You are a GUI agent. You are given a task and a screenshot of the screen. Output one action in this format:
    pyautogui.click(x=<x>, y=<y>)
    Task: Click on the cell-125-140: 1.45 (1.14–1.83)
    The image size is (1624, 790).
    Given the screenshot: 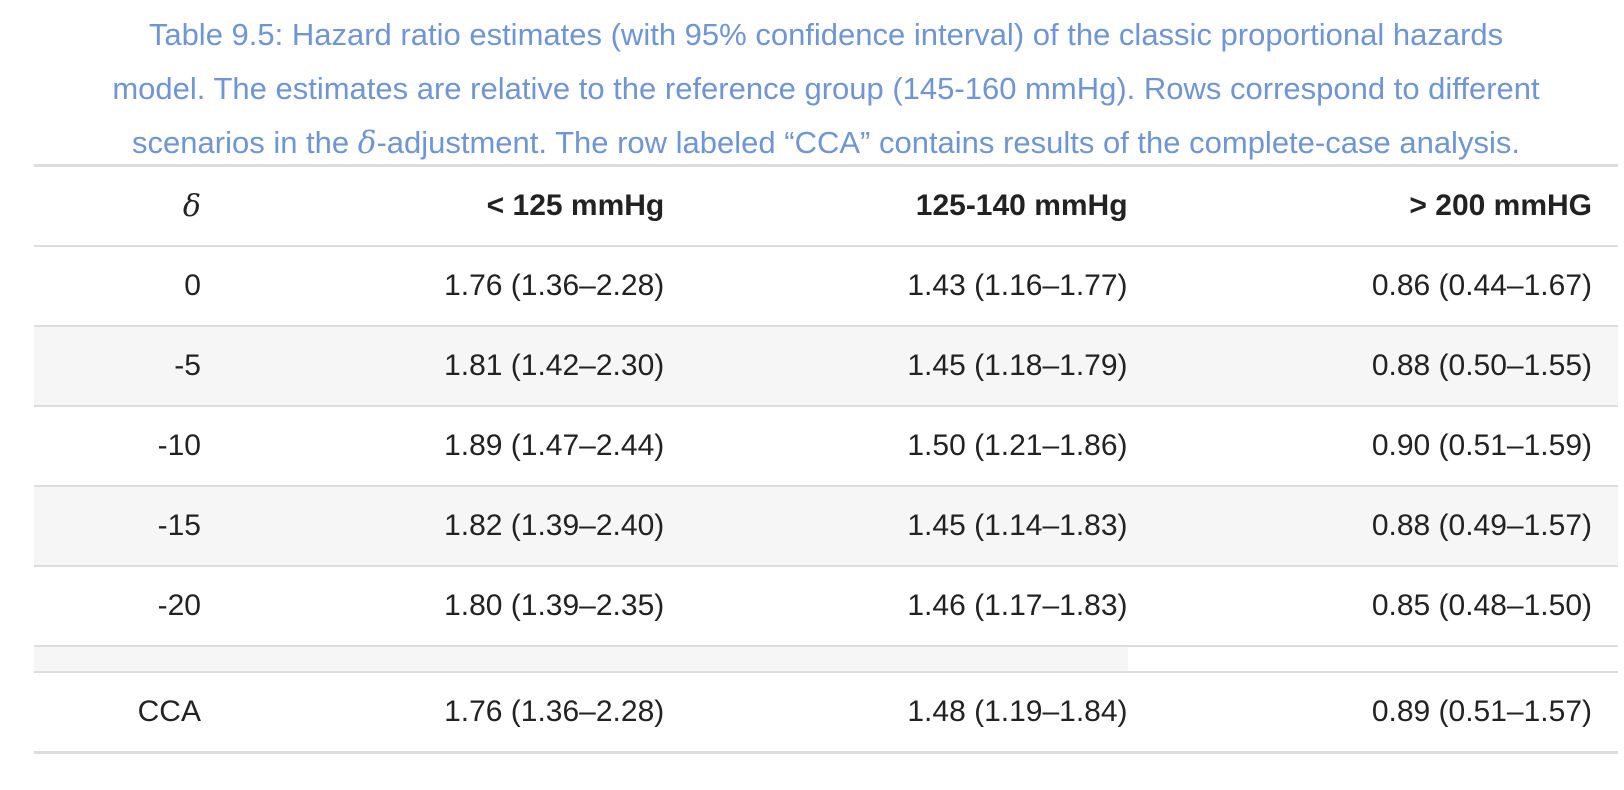 What is the action you would take?
    pyautogui.click(x=896, y=526)
    